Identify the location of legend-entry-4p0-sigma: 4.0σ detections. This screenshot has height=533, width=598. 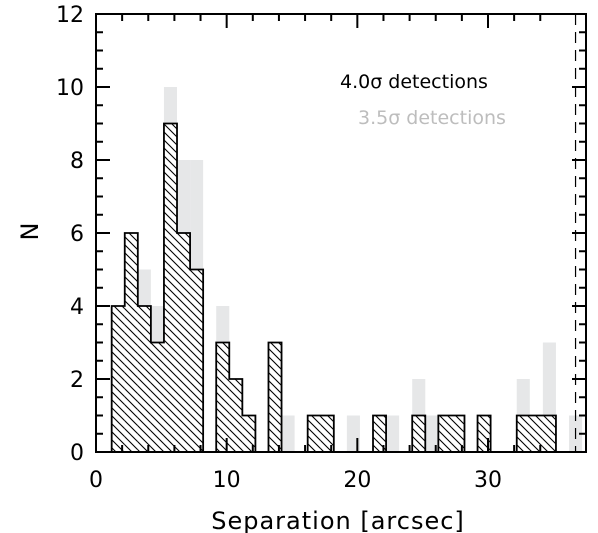
(414, 82).